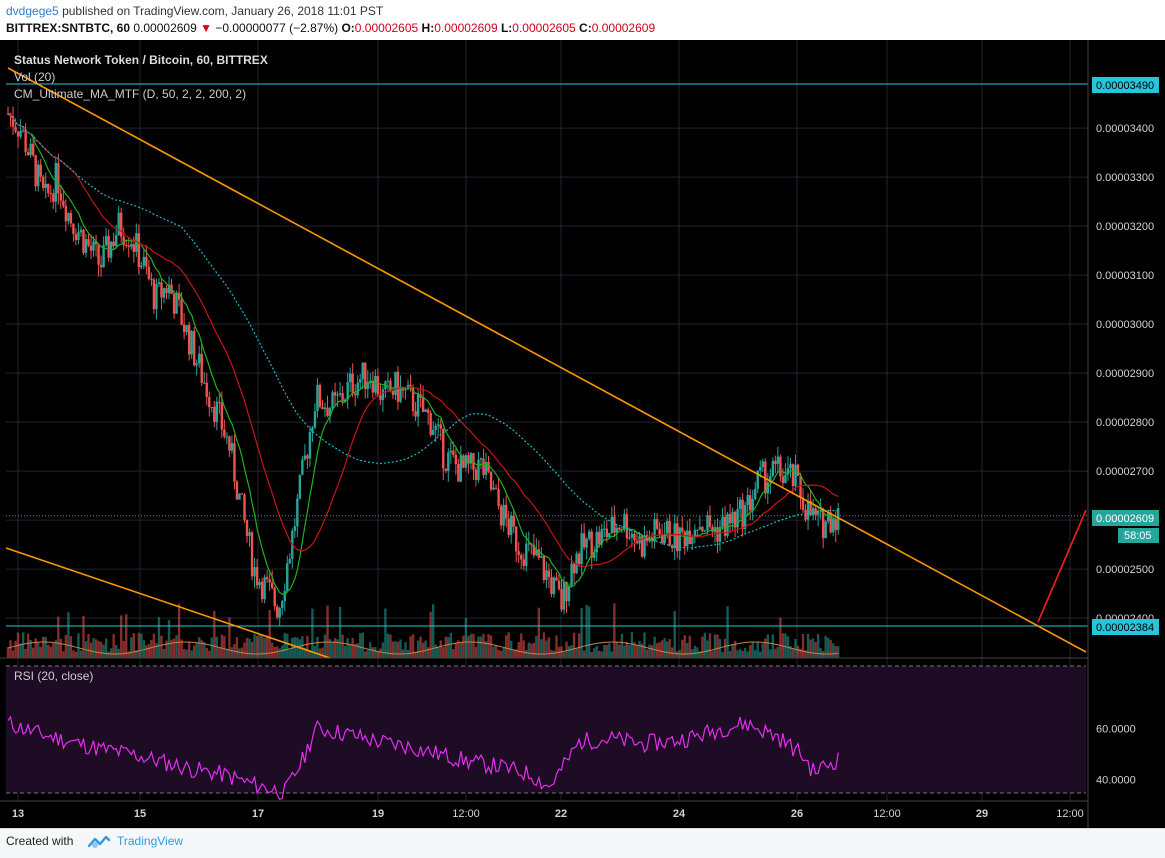 The width and height of the screenshot is (1165, 858). What do you see at coordinates (982, 814) in the screenshot?
I see `time-tick-label: 29` at bounding box center [982, 814].